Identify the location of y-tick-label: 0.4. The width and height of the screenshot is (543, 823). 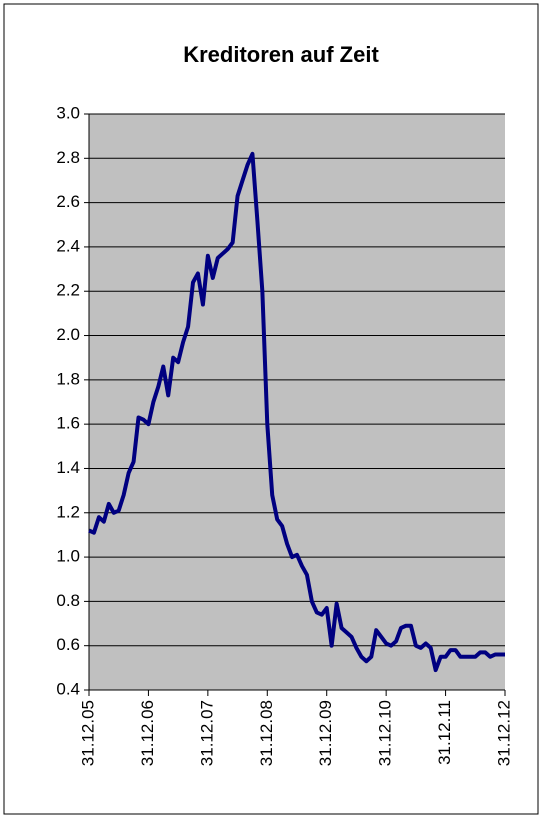
(68, 688).